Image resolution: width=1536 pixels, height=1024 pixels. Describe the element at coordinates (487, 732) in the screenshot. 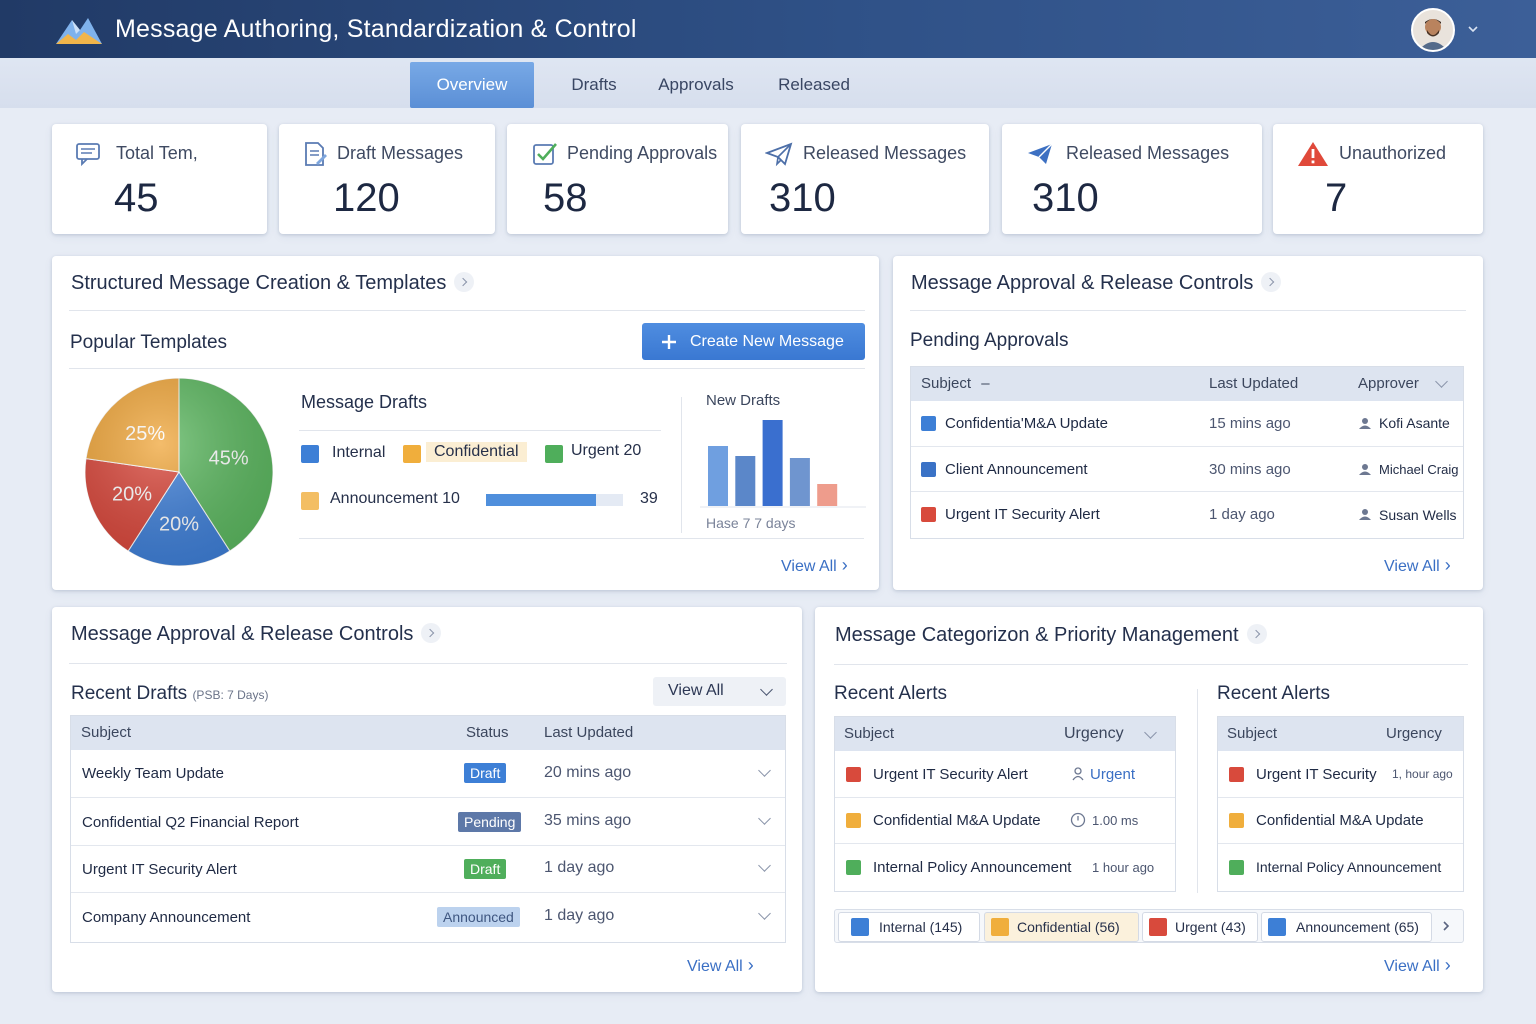

I see `column-status: Status` at that location.